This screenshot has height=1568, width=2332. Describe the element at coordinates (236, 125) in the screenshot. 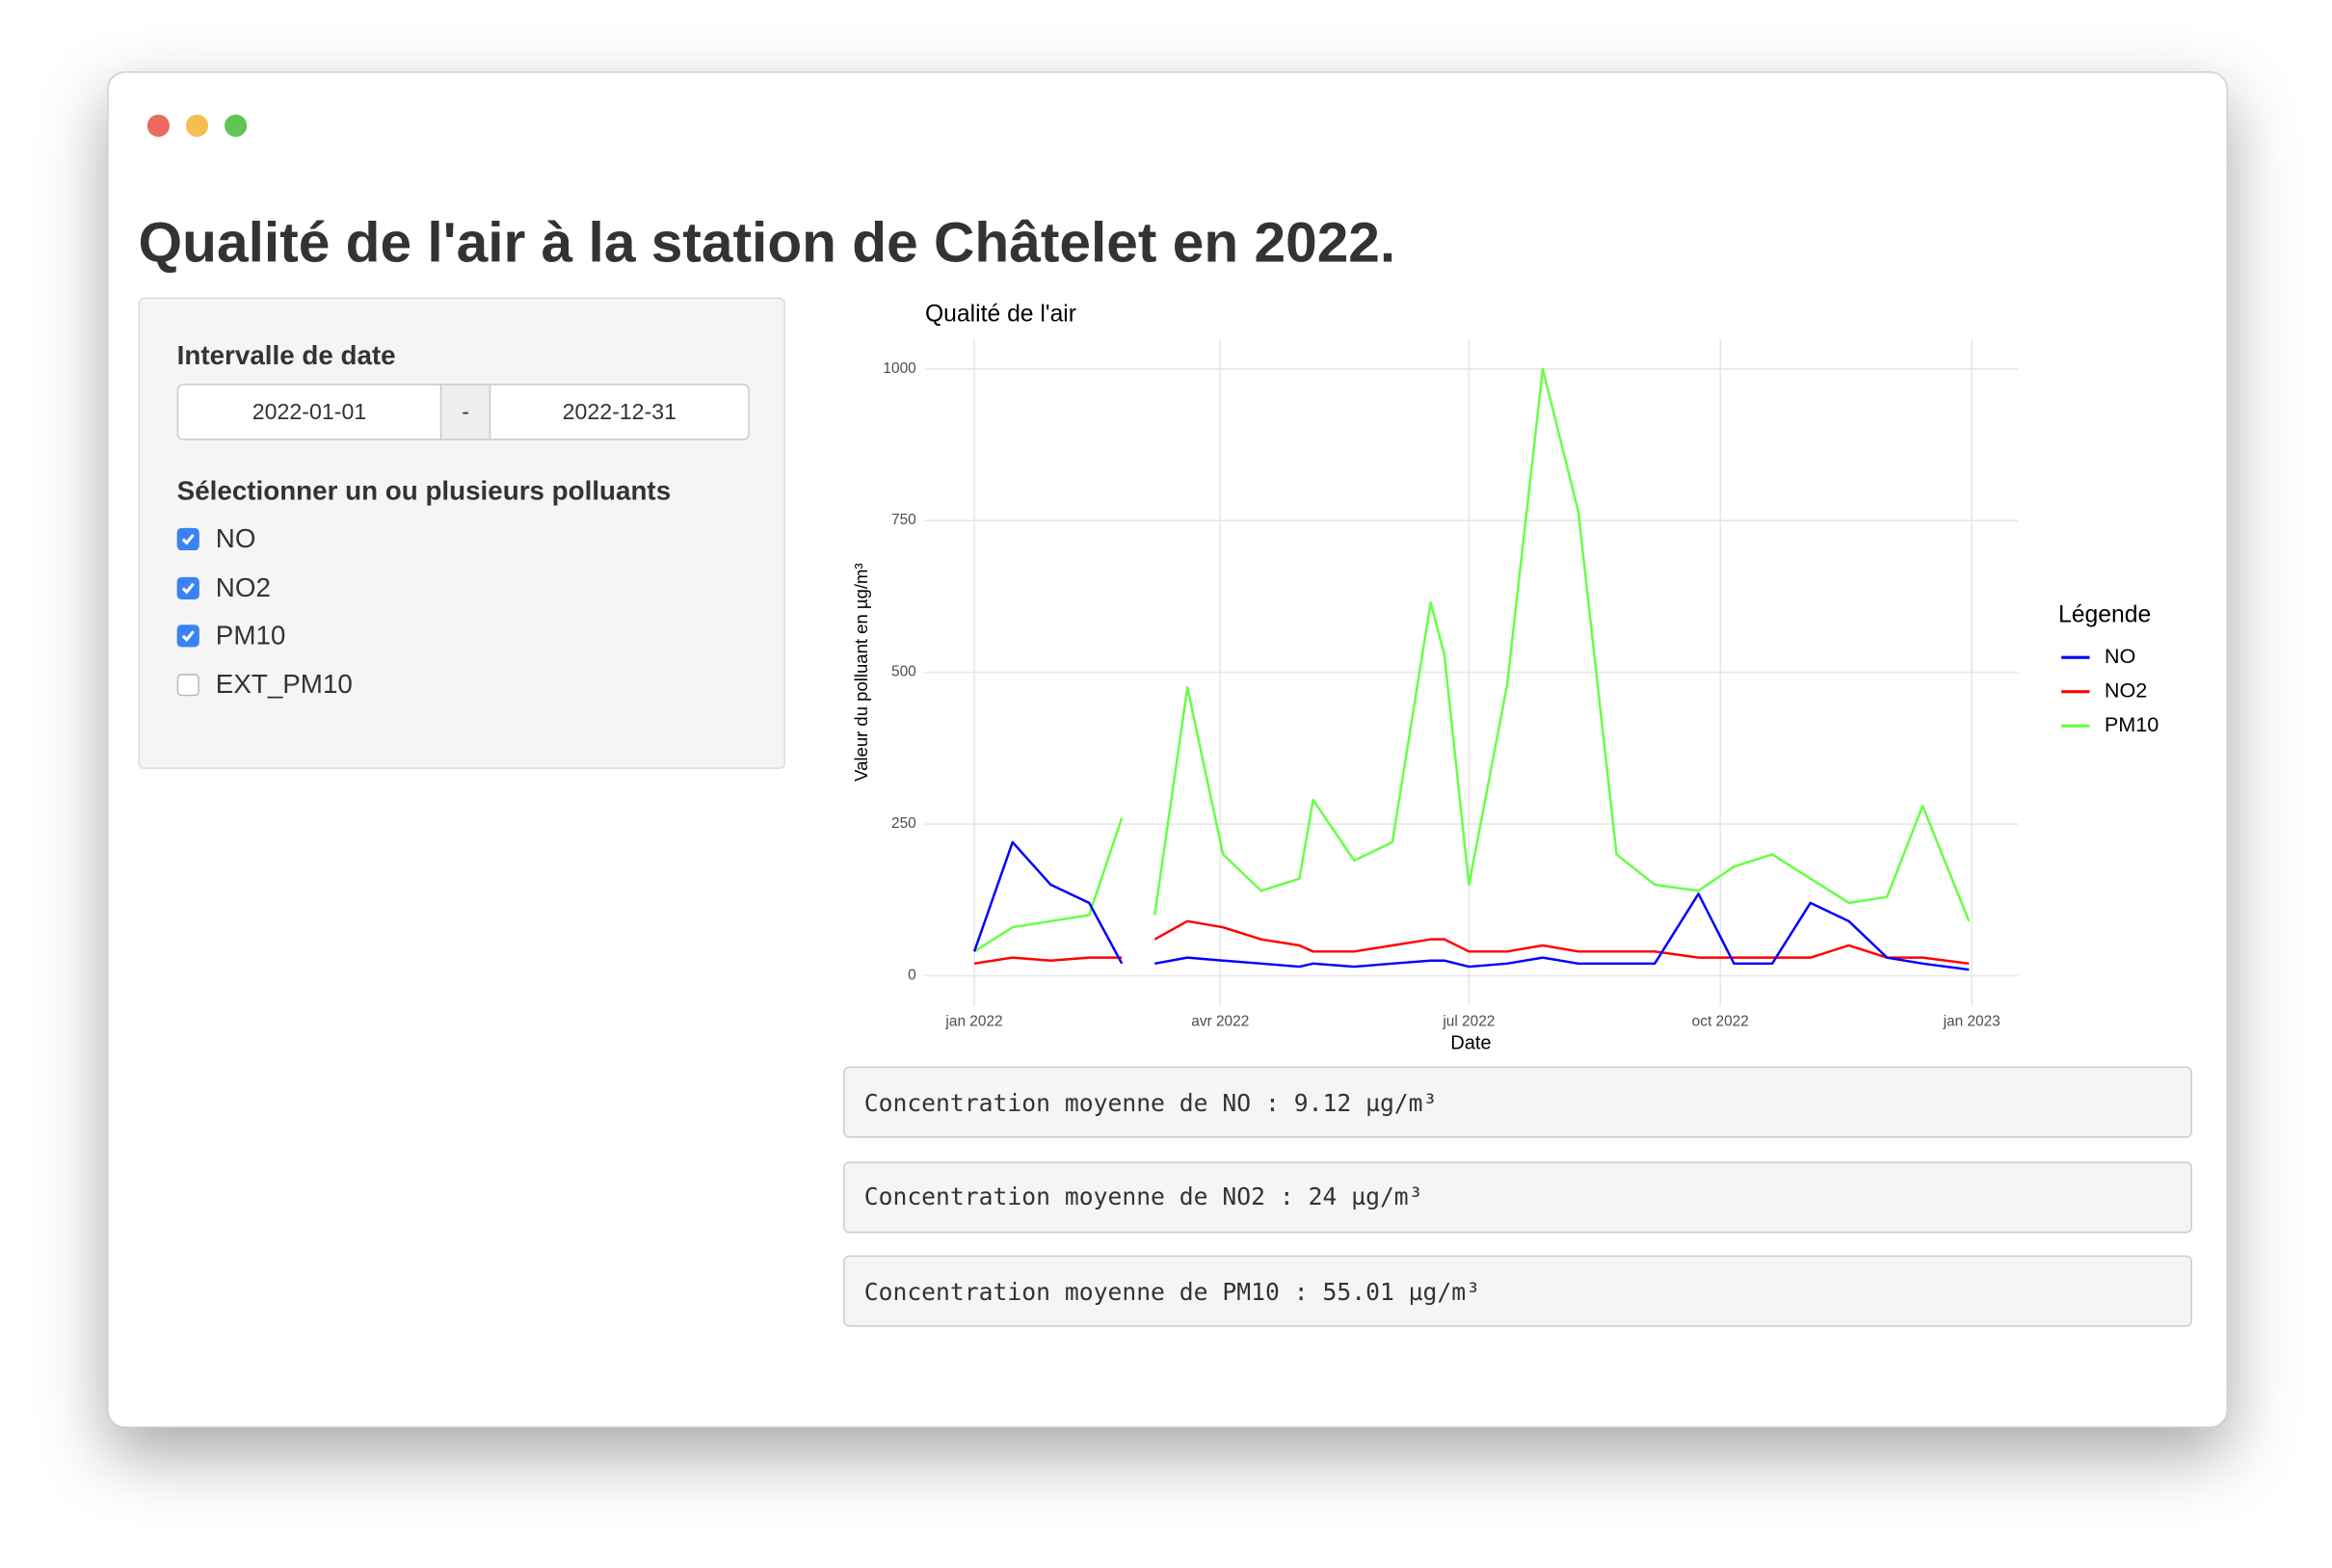

I see `zoom-button` at that location.